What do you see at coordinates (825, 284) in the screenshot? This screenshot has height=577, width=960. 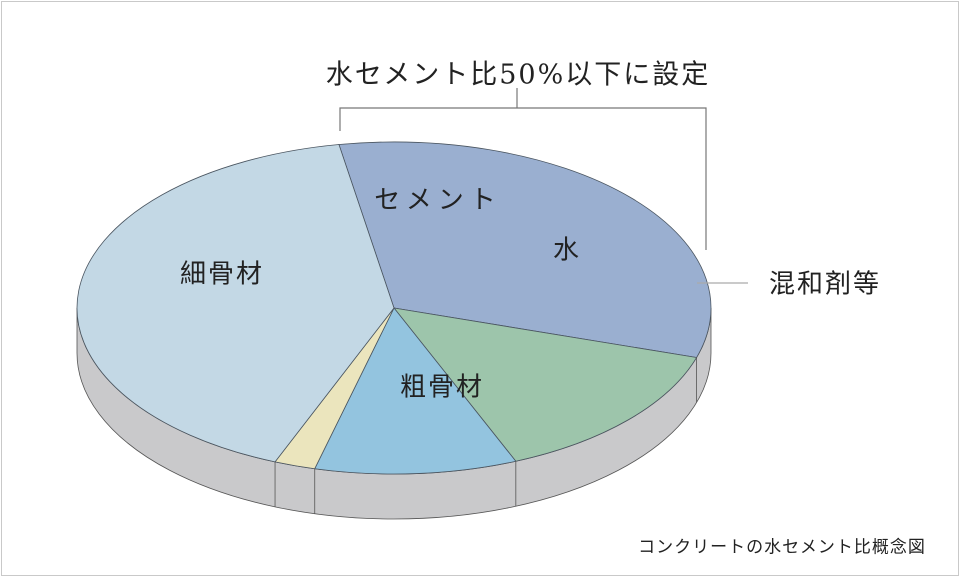 I see `slice-label-admixture: 混和剤等` at bounding box center [825, 284].